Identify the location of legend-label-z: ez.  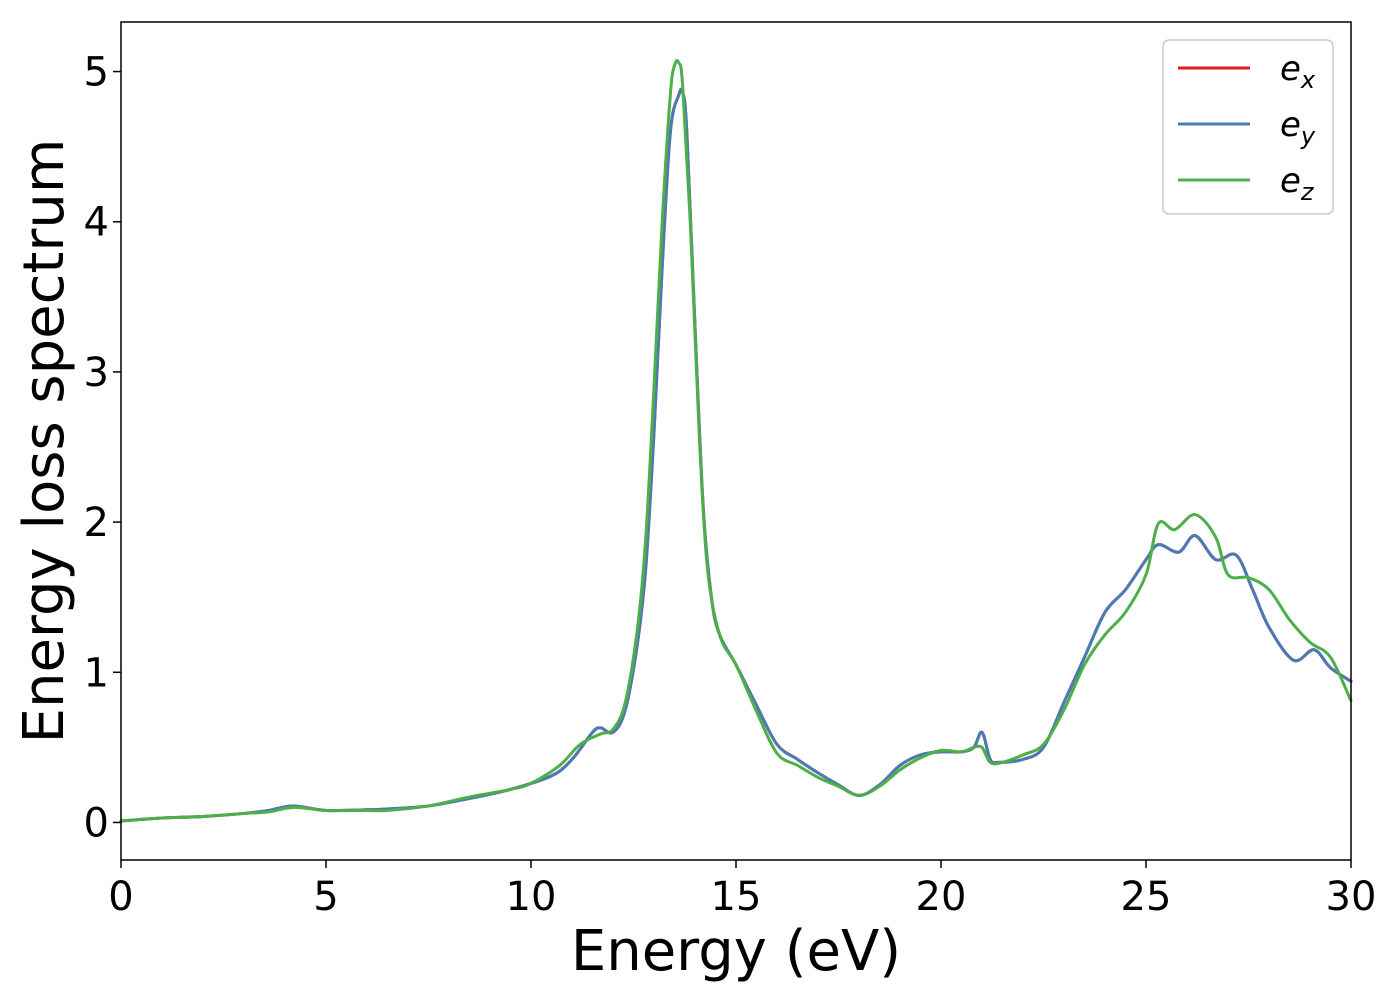
(1297, 183).